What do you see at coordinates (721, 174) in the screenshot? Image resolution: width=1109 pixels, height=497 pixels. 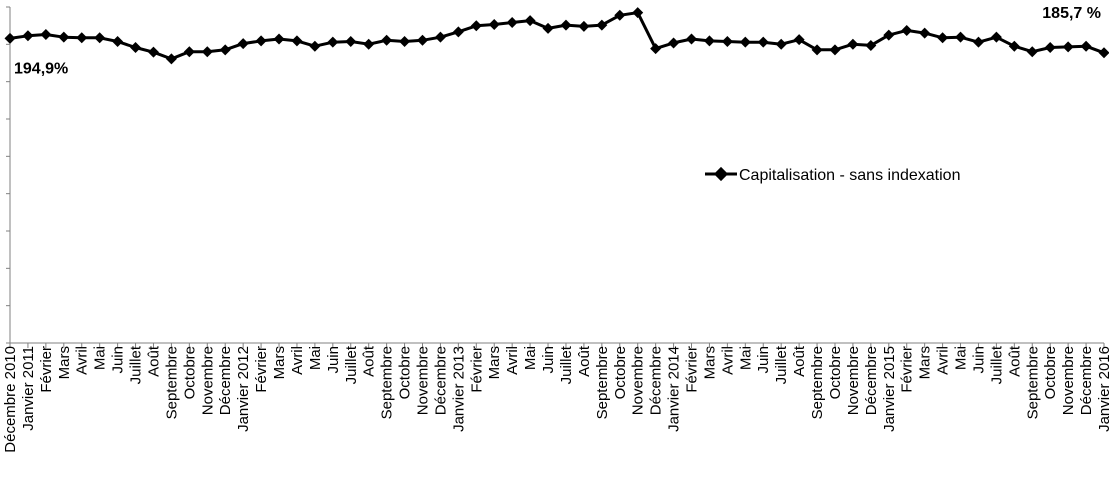 I see `legend-marker` at bounding box center [721, 174].